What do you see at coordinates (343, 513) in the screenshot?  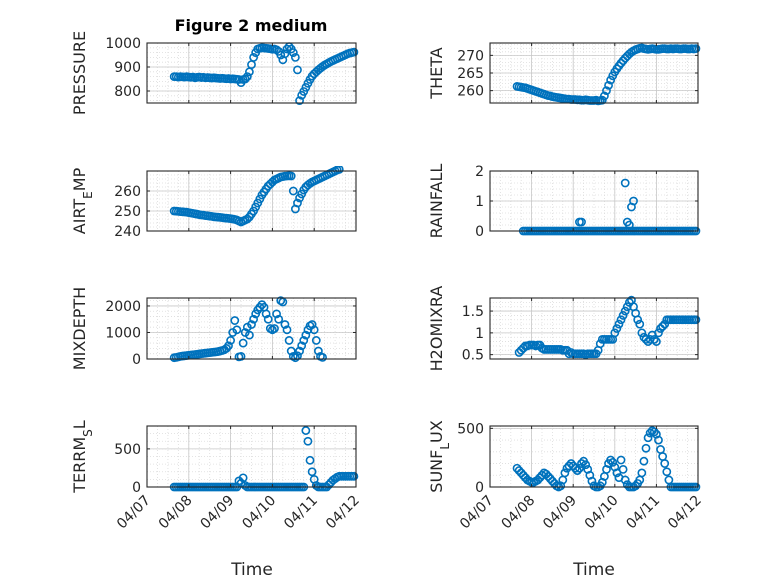 I see `x-tick-label: 04/12` at bounding box center [343, 513].